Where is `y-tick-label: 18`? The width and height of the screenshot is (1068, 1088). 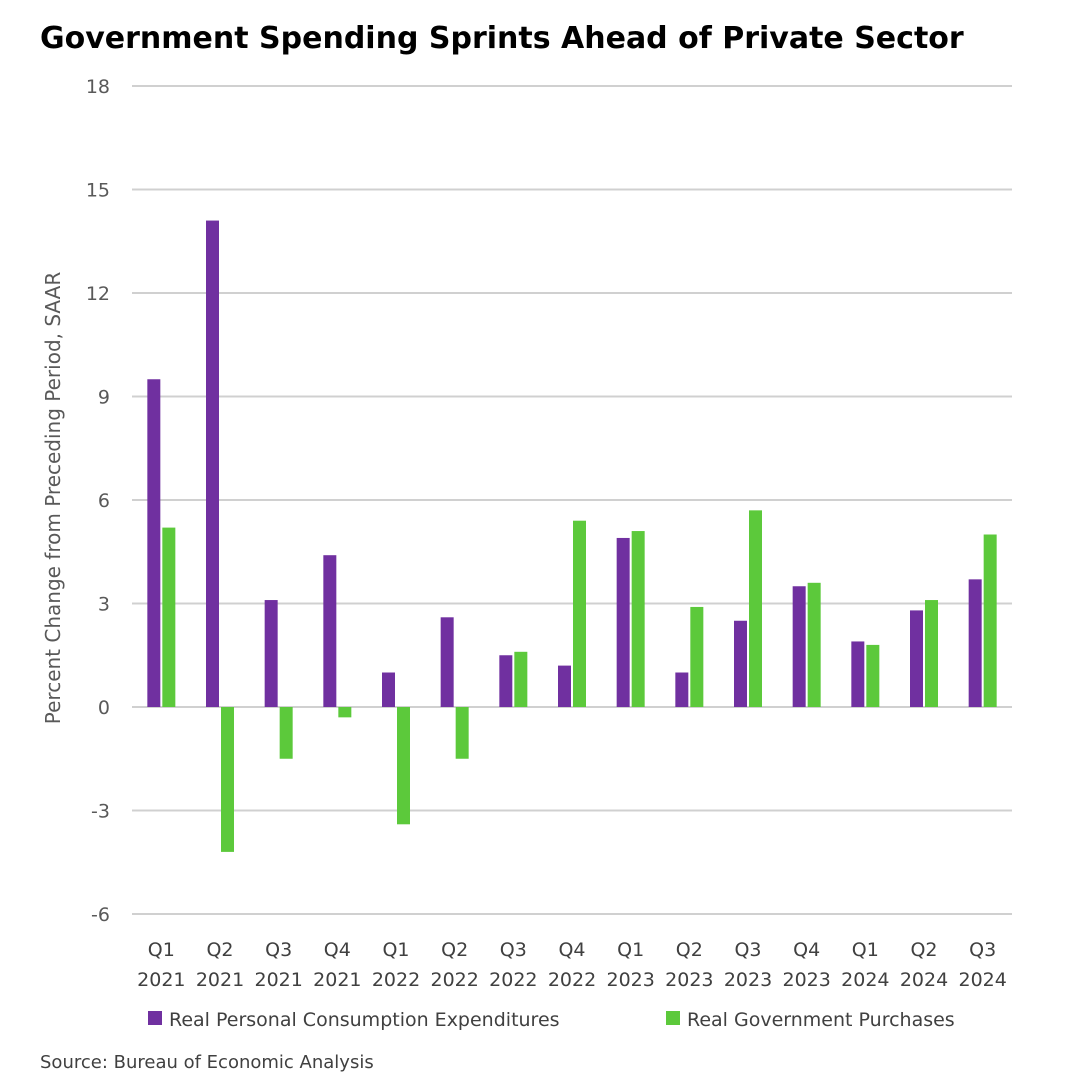
y-tick-label: 18 is located at coordinates (98, 87).